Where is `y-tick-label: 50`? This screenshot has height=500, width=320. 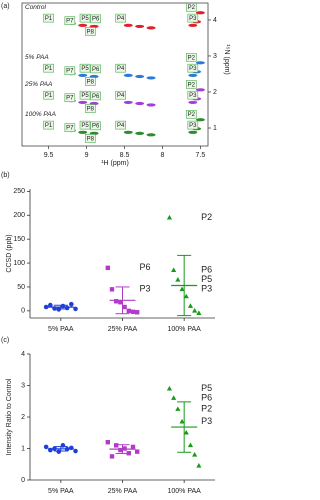 y-tick-label: 50 is located at coordinates (21, 287).